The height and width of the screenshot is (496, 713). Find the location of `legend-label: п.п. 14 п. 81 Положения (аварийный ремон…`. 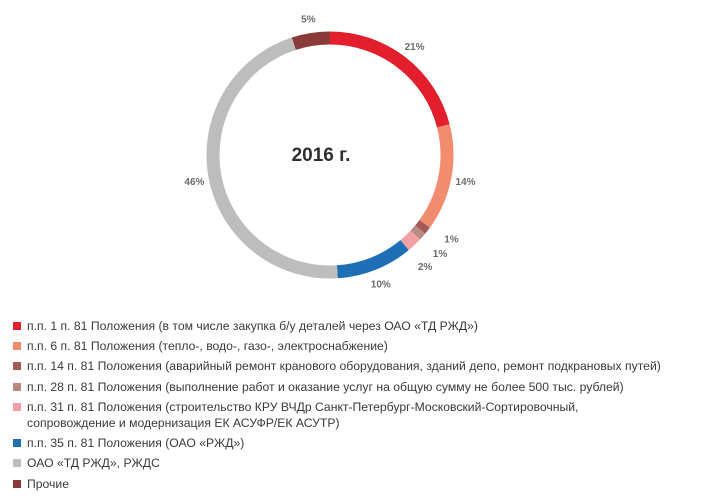

legend-label: п.п. 14 п. 81 Положения (аварийный ремон… is located at coordinates (344, 366).